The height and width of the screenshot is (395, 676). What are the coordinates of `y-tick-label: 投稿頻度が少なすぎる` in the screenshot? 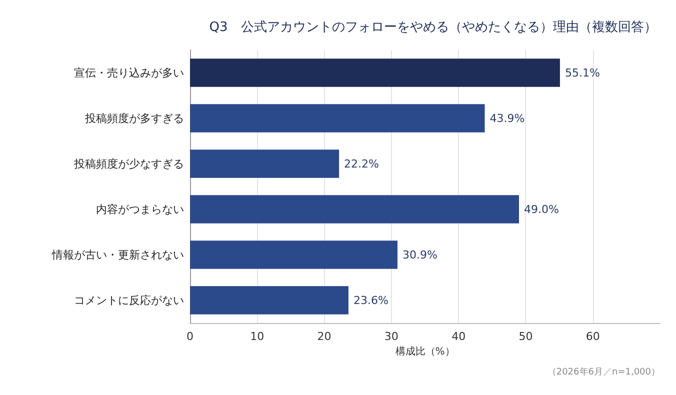 It's located at (128, 163).